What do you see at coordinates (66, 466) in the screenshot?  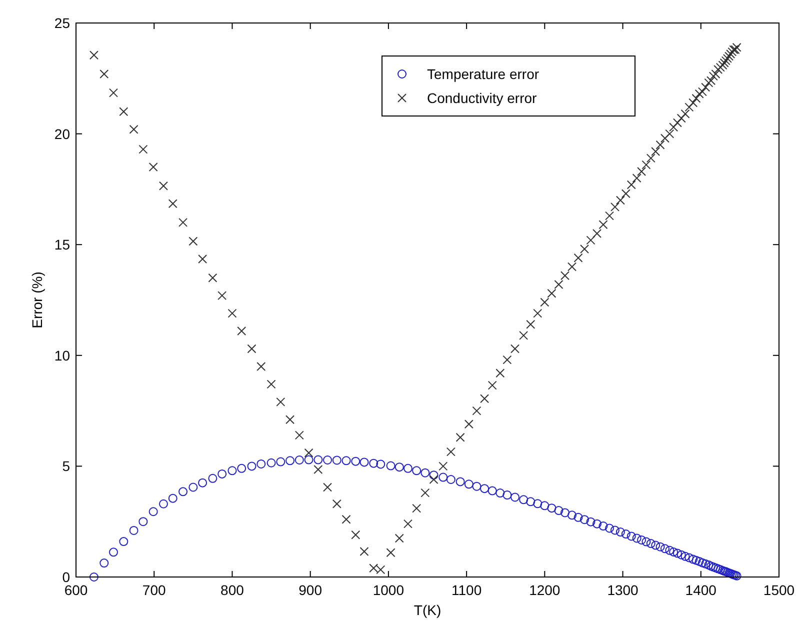 I see `y-tick-label: 5` at bounding box center [66, 466].